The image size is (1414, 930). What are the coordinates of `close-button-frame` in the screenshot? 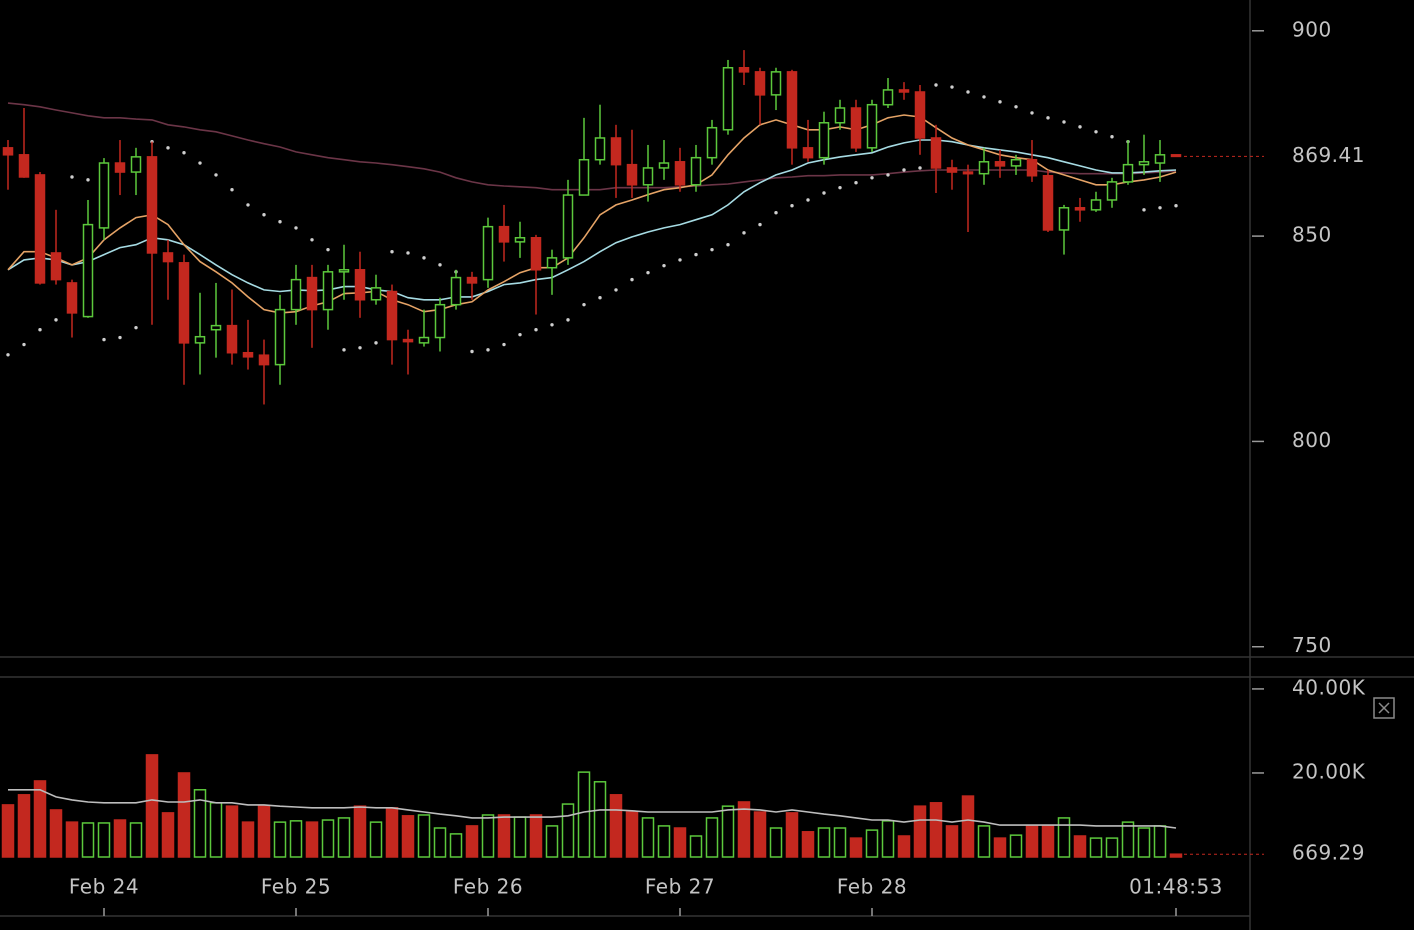 It's located at (1384, 708).